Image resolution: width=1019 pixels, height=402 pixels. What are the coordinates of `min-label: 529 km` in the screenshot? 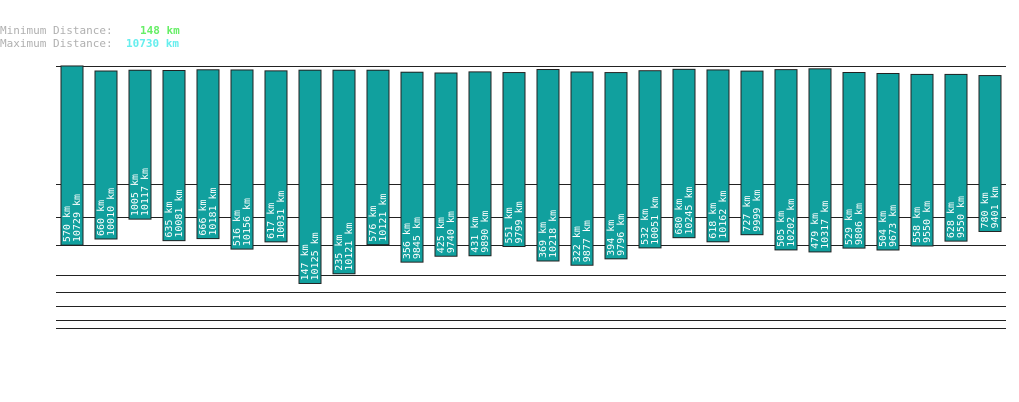 It's located at (849, 227).